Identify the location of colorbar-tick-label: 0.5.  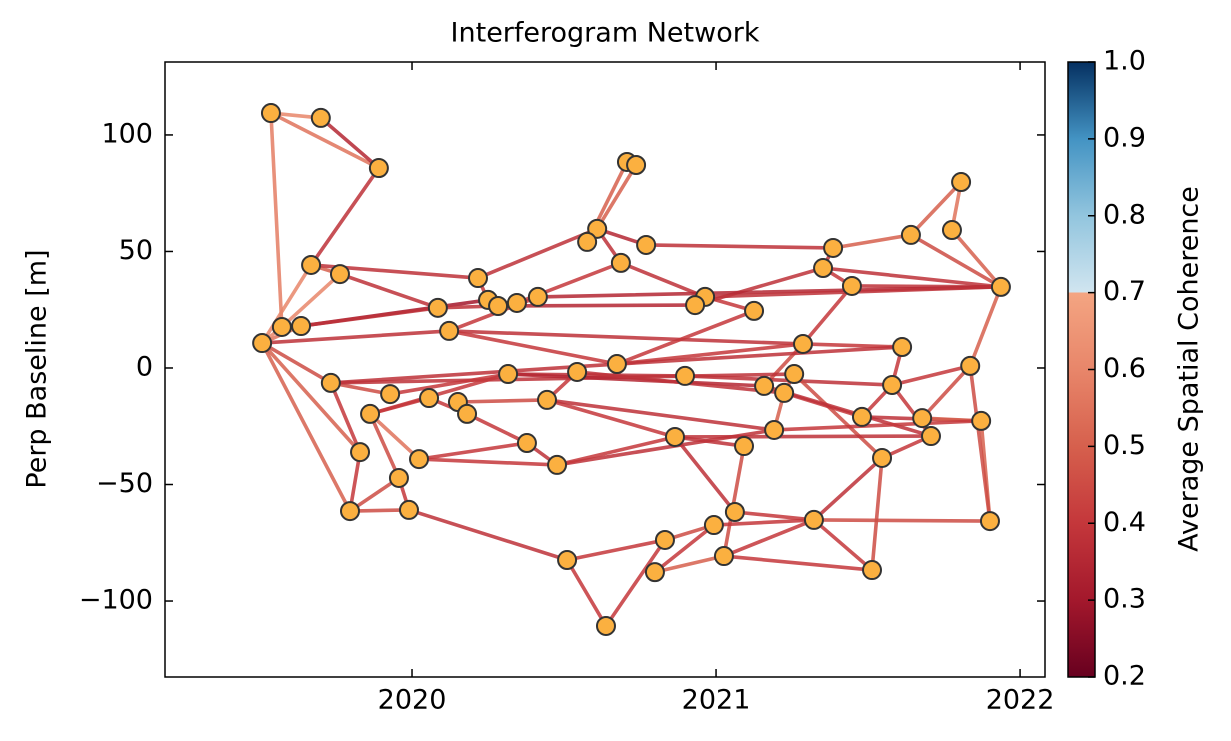
(1124, 445).